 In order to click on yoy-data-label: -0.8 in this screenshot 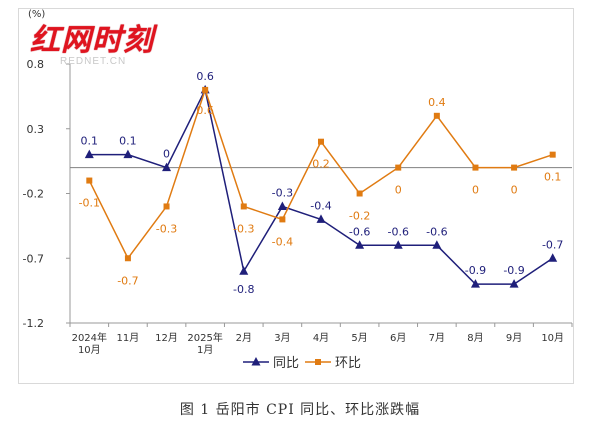, I will do `click(243, 289)`.